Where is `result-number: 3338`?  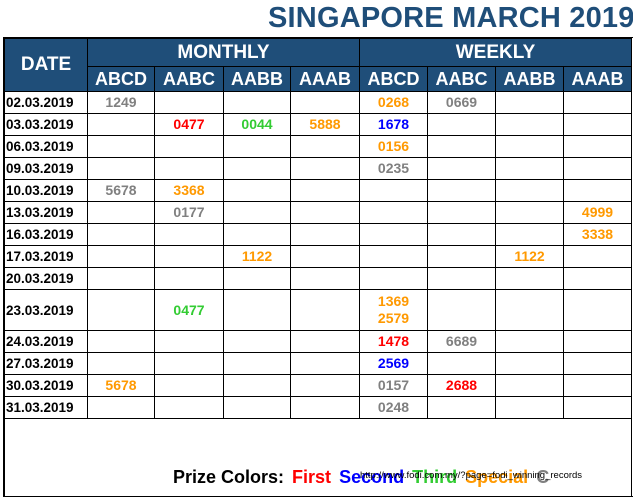 result-number: 3338 is located at coordinates (597, 234).